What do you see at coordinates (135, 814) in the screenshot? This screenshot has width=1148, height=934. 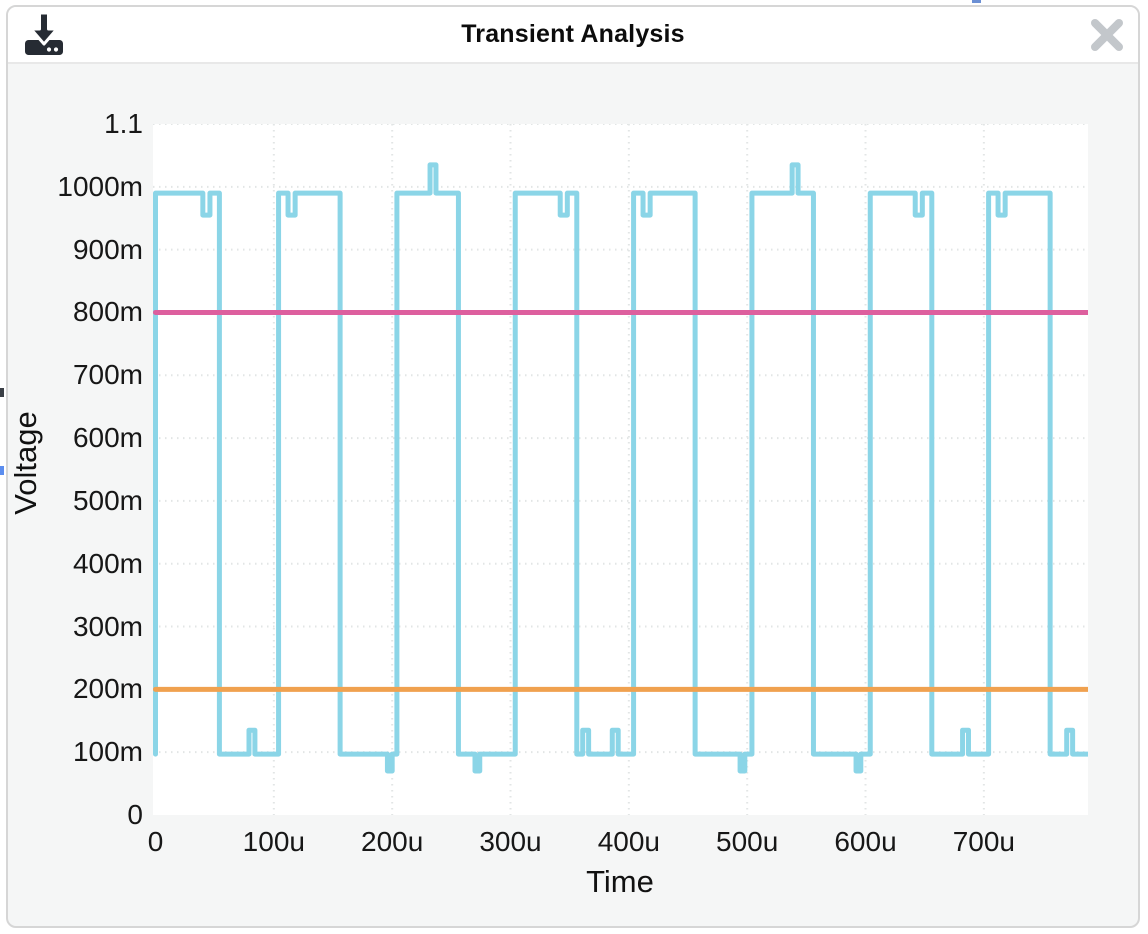 I see `y-tick-label: 0` at bounding box center [135, 814].